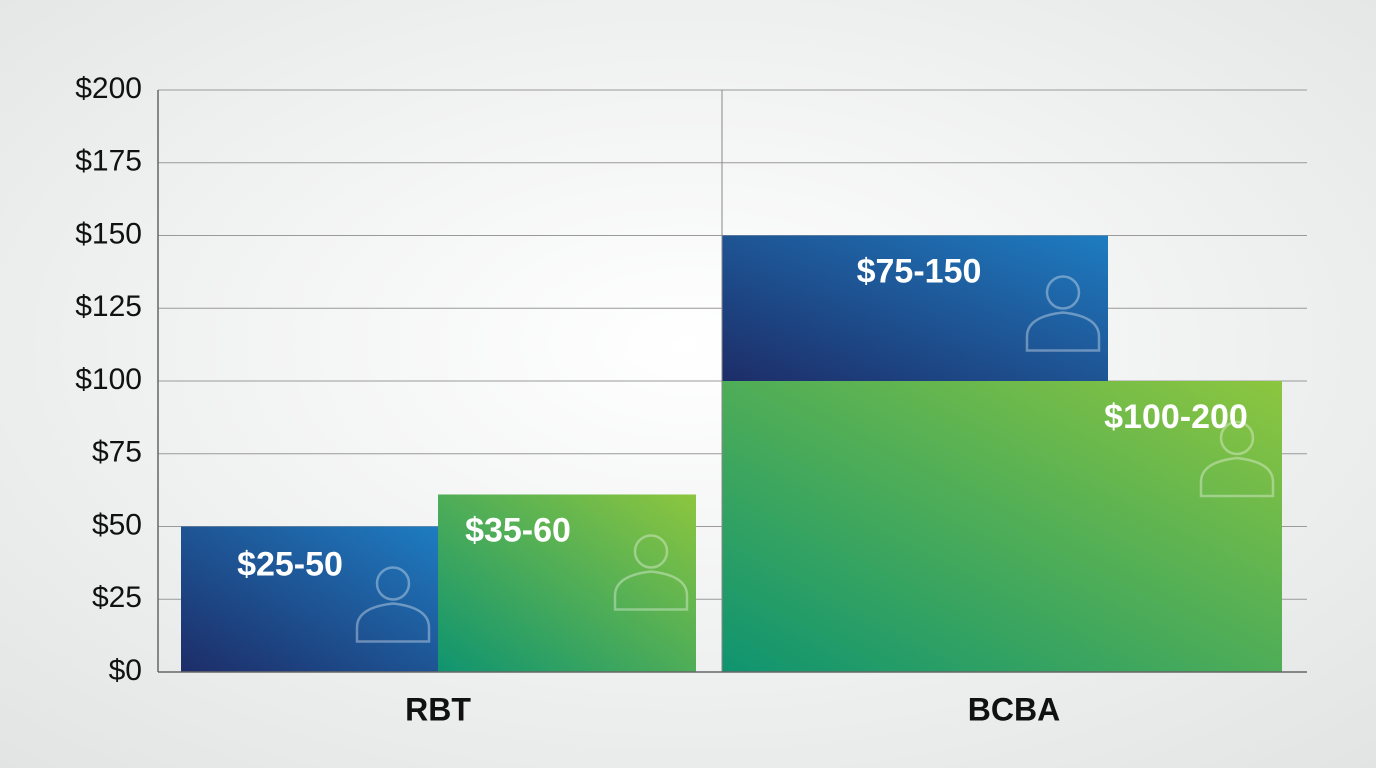 The width and height of the screenshot is (1376, 768). What do you see at coordinates (290, 564) in the screenshot?
I see `value-label: $25-50` at bounding box center [290, 564].